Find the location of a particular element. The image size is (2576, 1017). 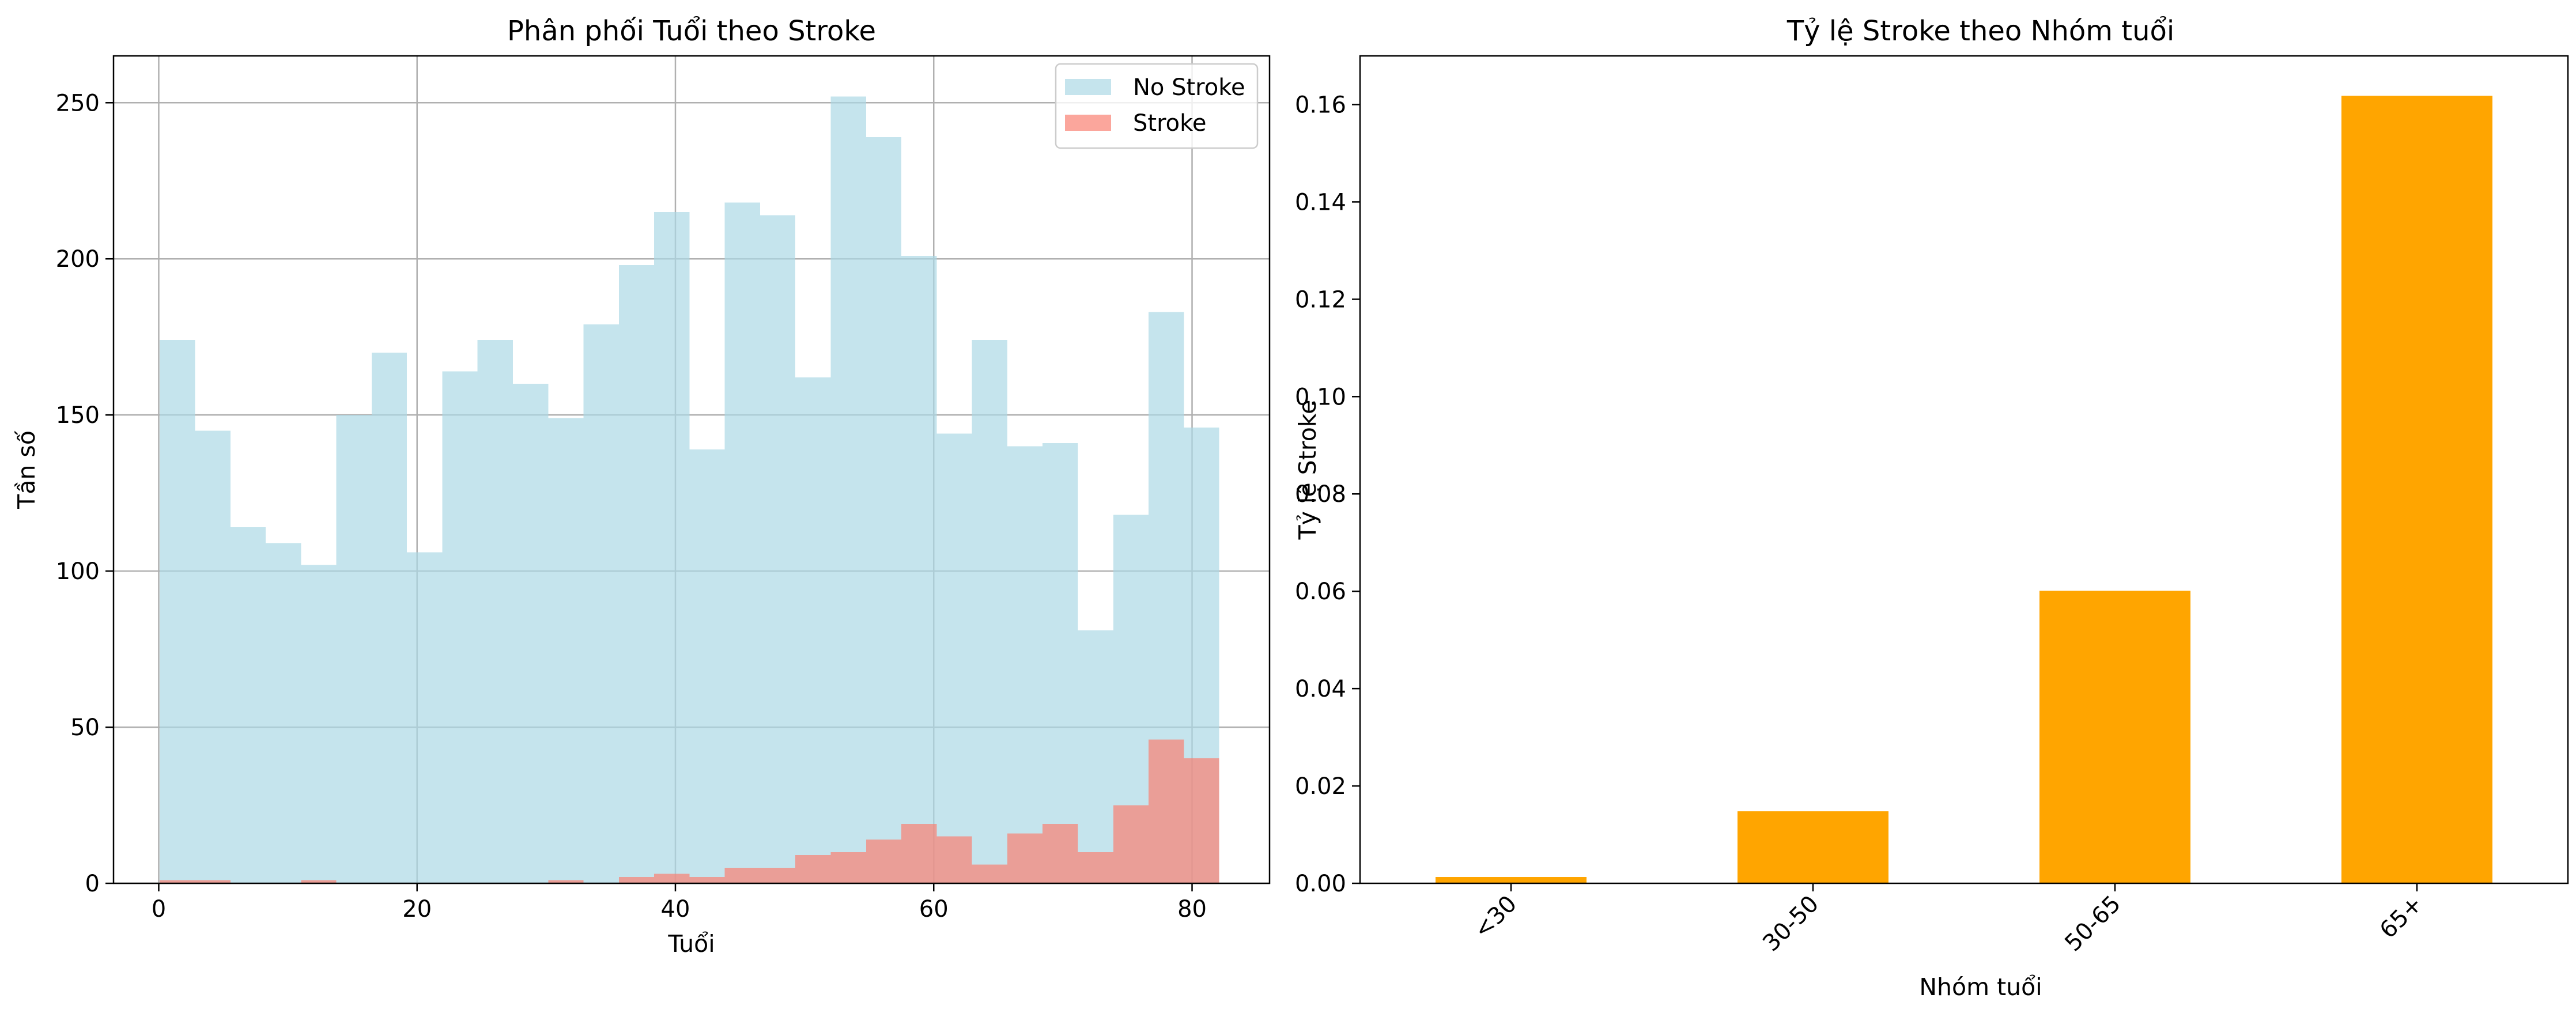

histogram-x-ticks: 0 20 40 60 80 is located at coordinates (679, 903).